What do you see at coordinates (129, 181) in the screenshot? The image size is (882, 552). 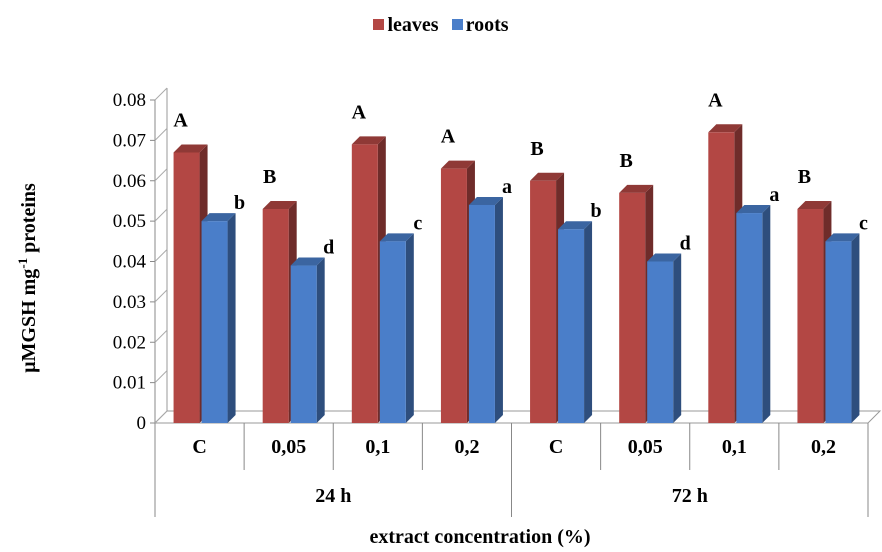 I see `y-tick-label: 0.06` at bounding box center [129, 181].